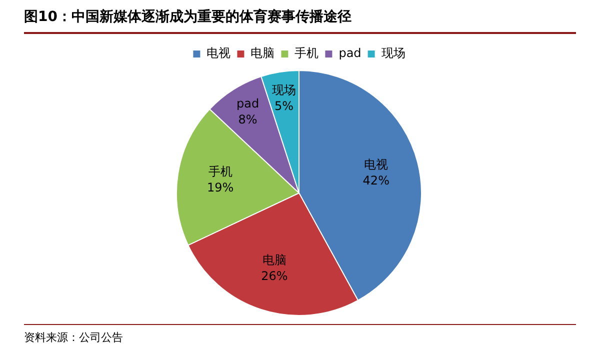 The image size is (598, 362). I want to click on text: 资料来源：公司公告, so click(73, 337).